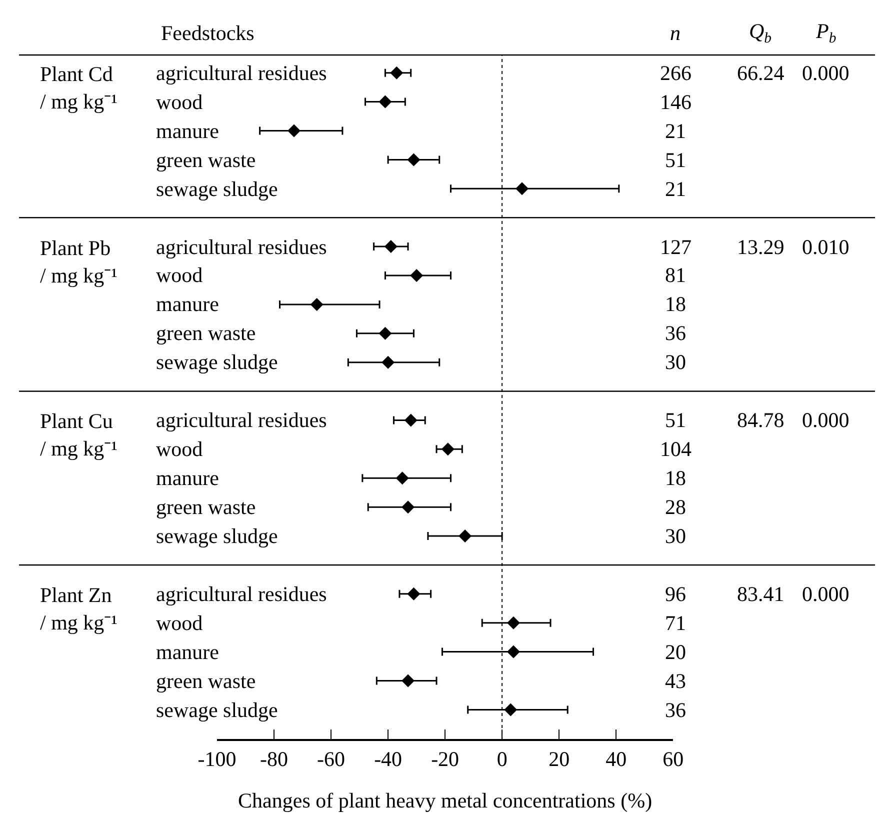 This screenshot has height=828, width=886. I want to click on x-axis-title: Changes of plant heavy metal concentrations (%), so click(445, 800).